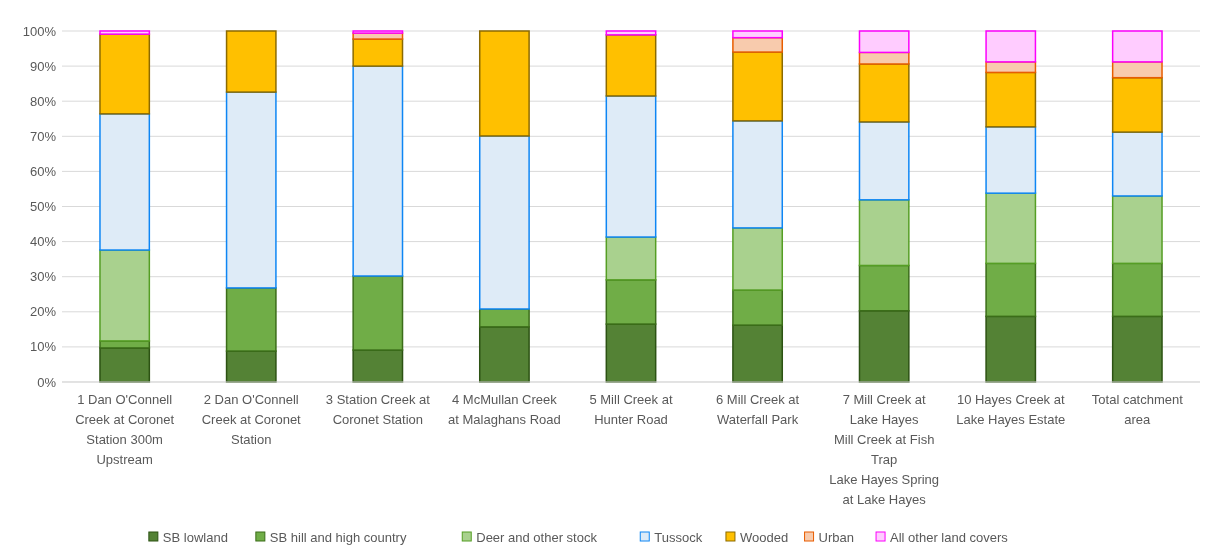 This screenshot has height=556, width=1210. What do you see at coordinates (195, 537) in the screenshot?
I see `legend-label: SB lowland` at bounding box center [195, 537].